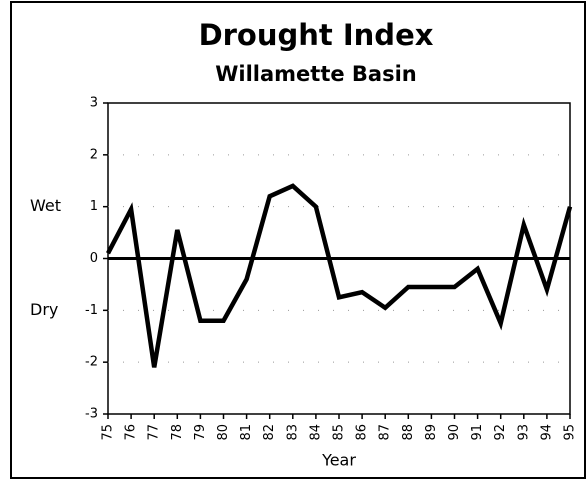 This screenshot has height=481, width=588. I want to click on x-tick-label: 90, so click(454, 432).